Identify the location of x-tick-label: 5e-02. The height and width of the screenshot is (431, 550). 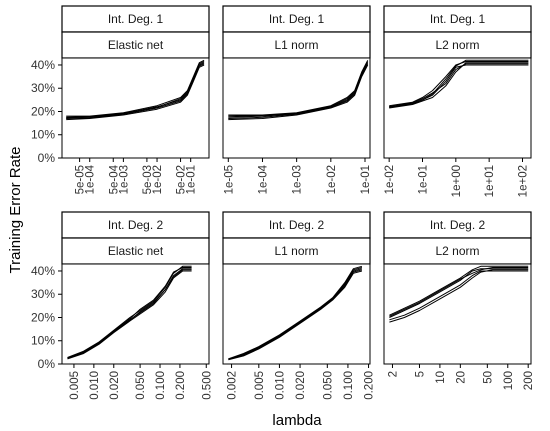
(182, 179).